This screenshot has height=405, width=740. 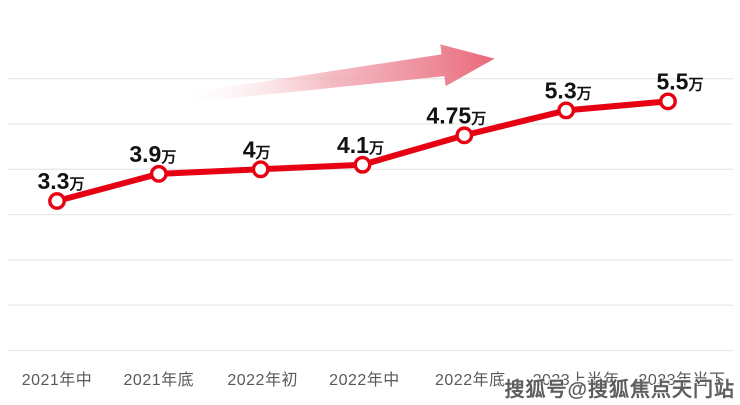 I want to click on data-point-label: 4.1万, so click(x=360, y=145).